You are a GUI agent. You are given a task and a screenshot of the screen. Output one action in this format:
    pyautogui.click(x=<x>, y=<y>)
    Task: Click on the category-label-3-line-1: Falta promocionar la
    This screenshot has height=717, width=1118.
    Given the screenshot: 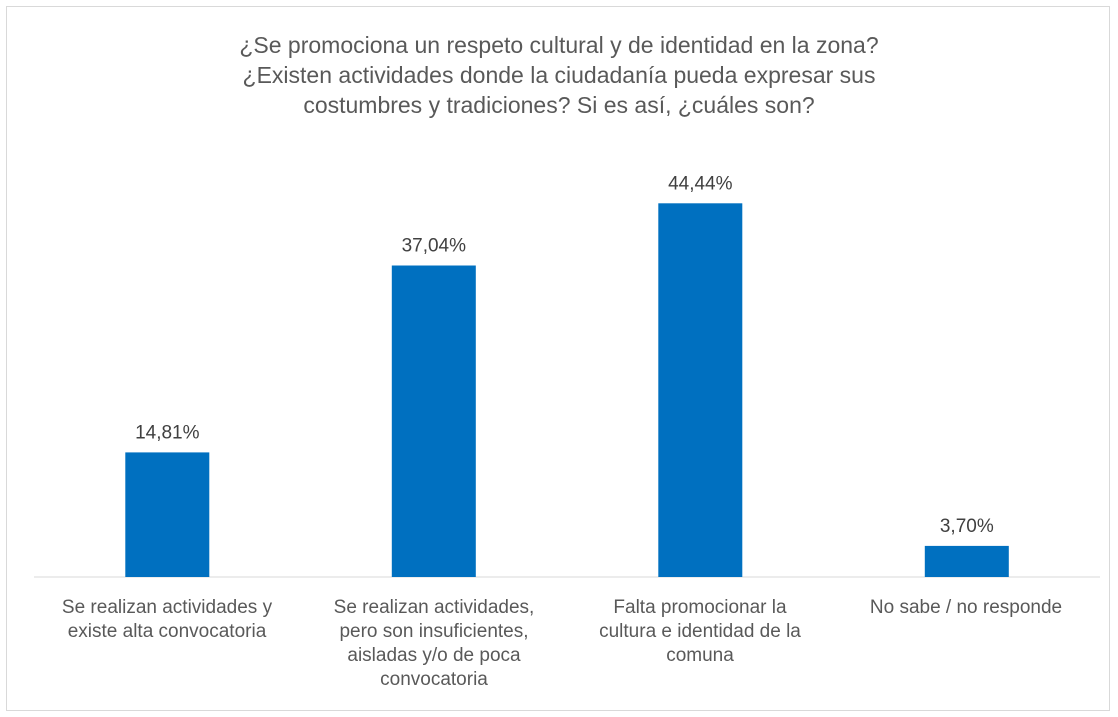 What is the action you would take?
    pyautogui.click(x=700, y=607)
    